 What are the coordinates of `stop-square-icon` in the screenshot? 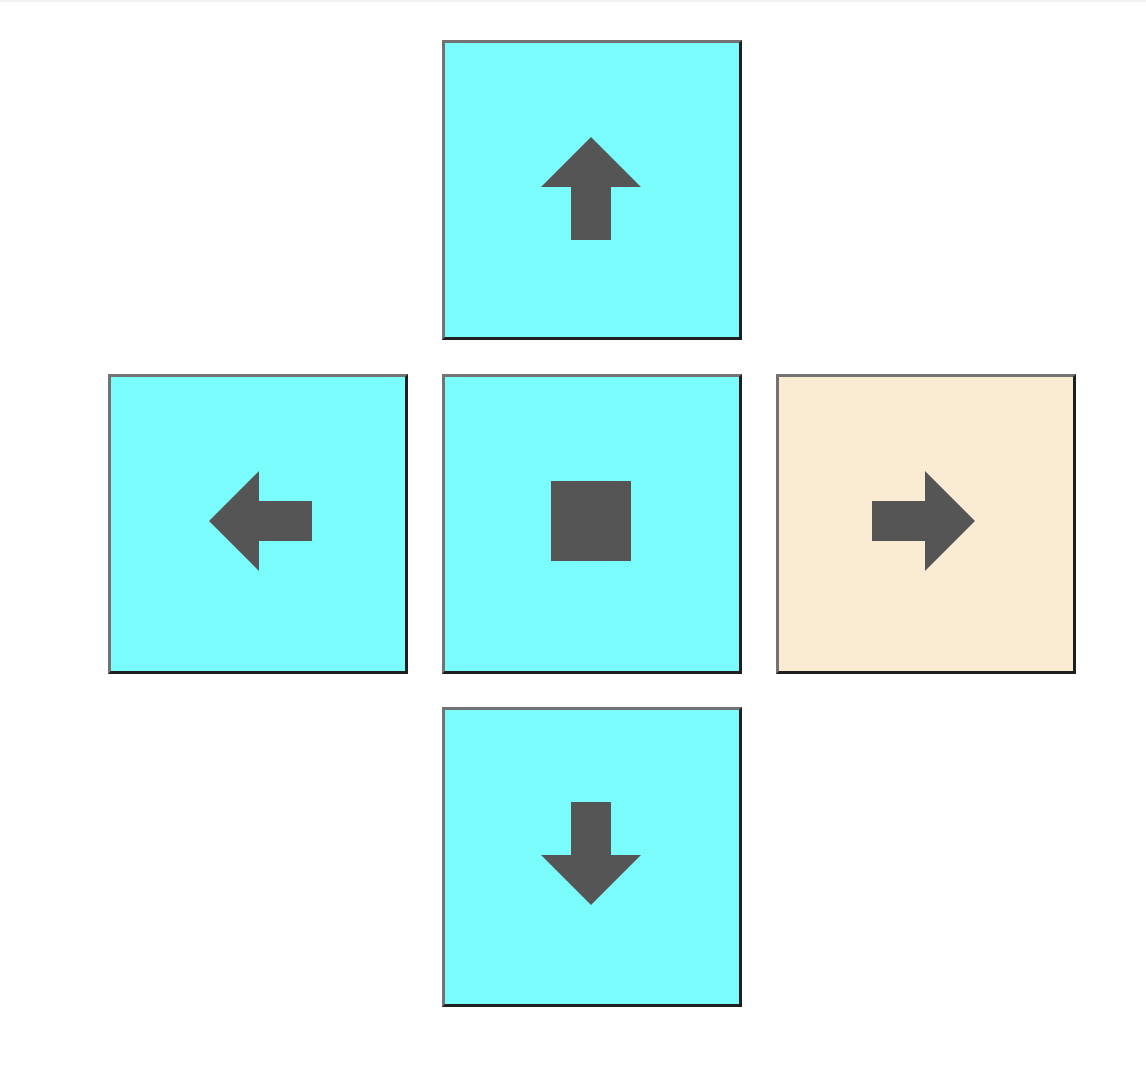 It's located at (591, 521).